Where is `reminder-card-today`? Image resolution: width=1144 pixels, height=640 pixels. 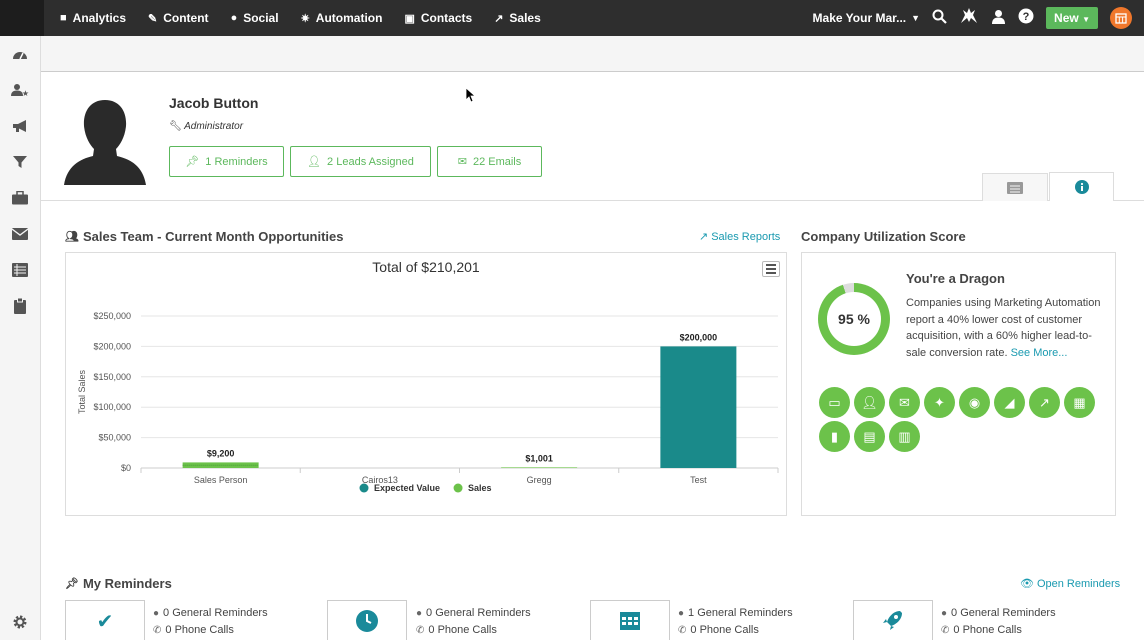 reminder-card-today is located at coordinates (367, 620).